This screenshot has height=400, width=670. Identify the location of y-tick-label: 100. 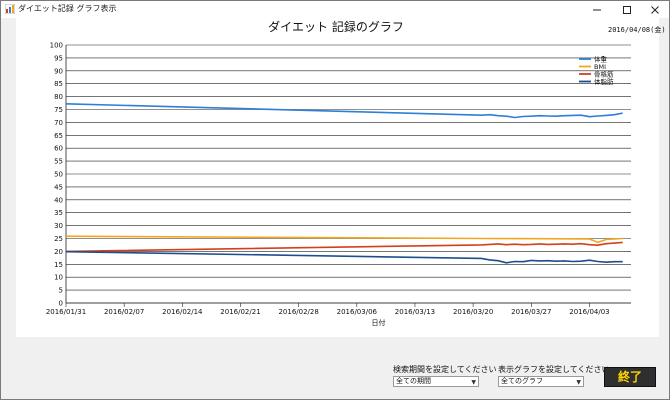
(56, 46).